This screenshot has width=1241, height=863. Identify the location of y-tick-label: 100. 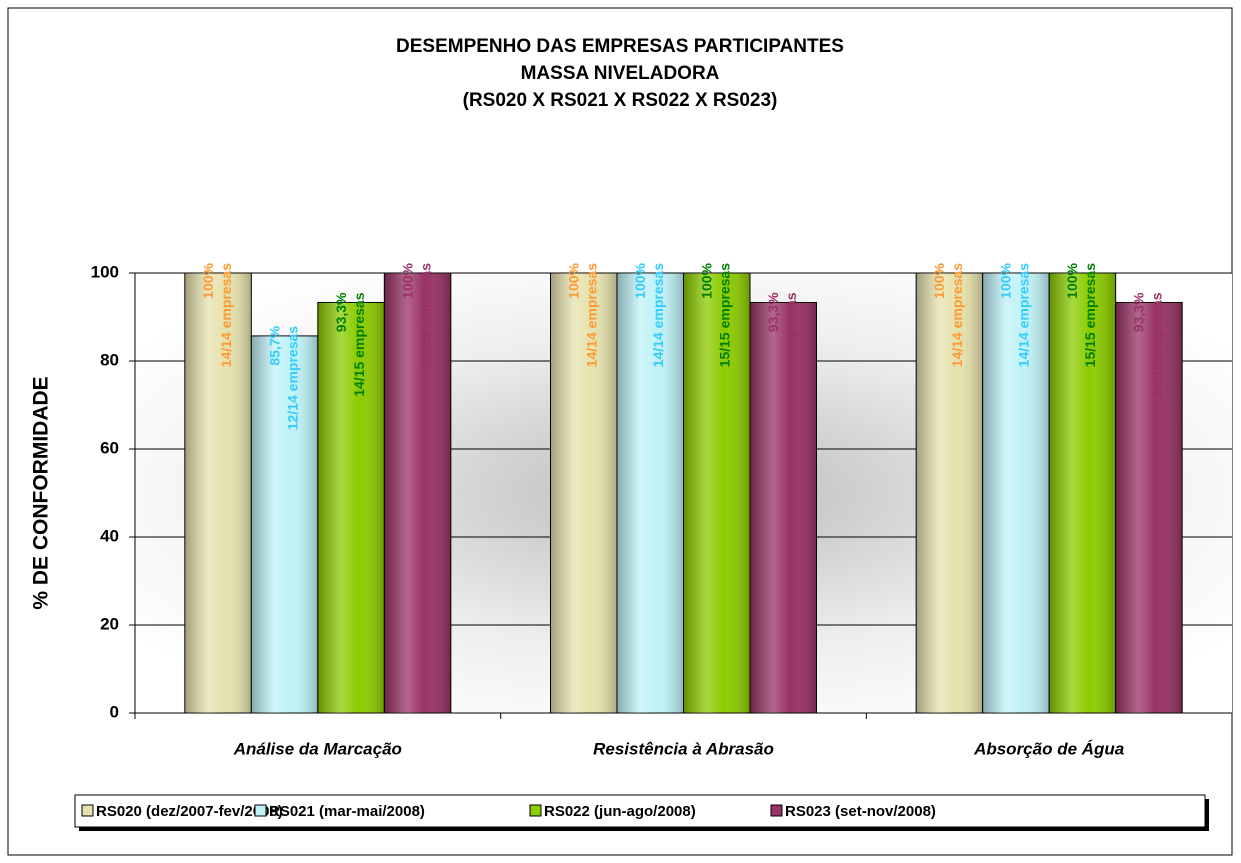
(105, 271).